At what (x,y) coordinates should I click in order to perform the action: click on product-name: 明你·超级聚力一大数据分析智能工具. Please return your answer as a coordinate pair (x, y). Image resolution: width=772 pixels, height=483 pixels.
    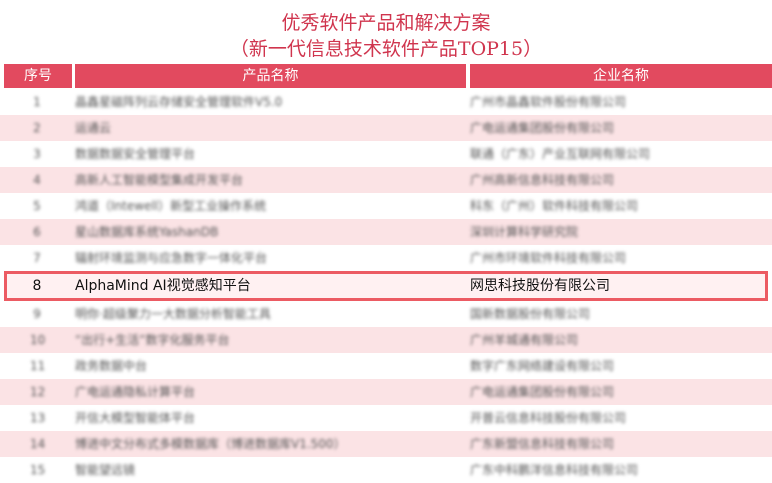
    Looking at the image, I should click on (173, 314).